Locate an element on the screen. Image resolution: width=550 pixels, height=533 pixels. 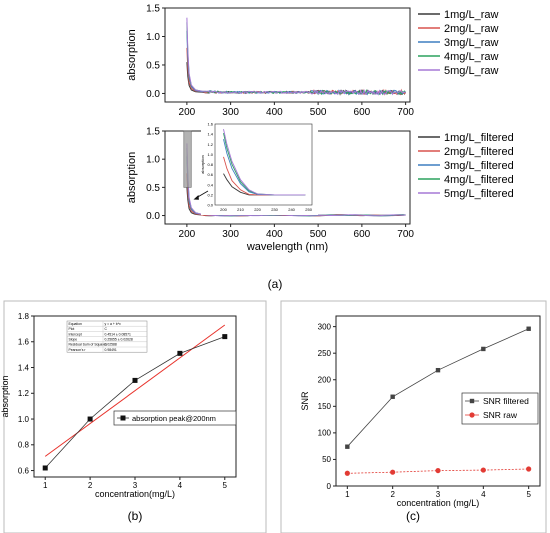
inset-y-tick-label: 1.0 is located at coordinates (210, 154).